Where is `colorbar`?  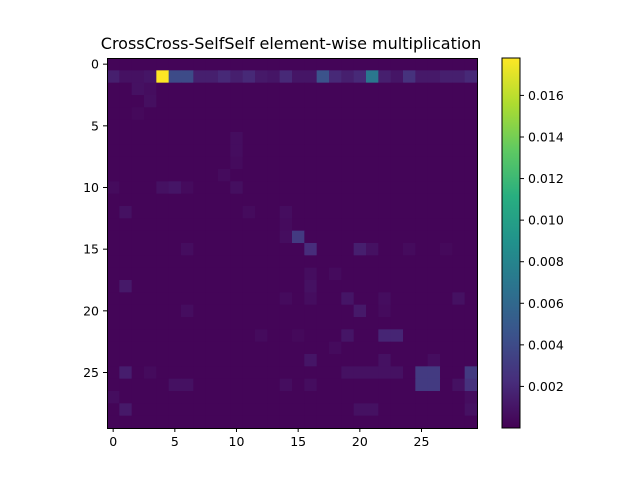
colorbar is located at coordinates (511, 243).